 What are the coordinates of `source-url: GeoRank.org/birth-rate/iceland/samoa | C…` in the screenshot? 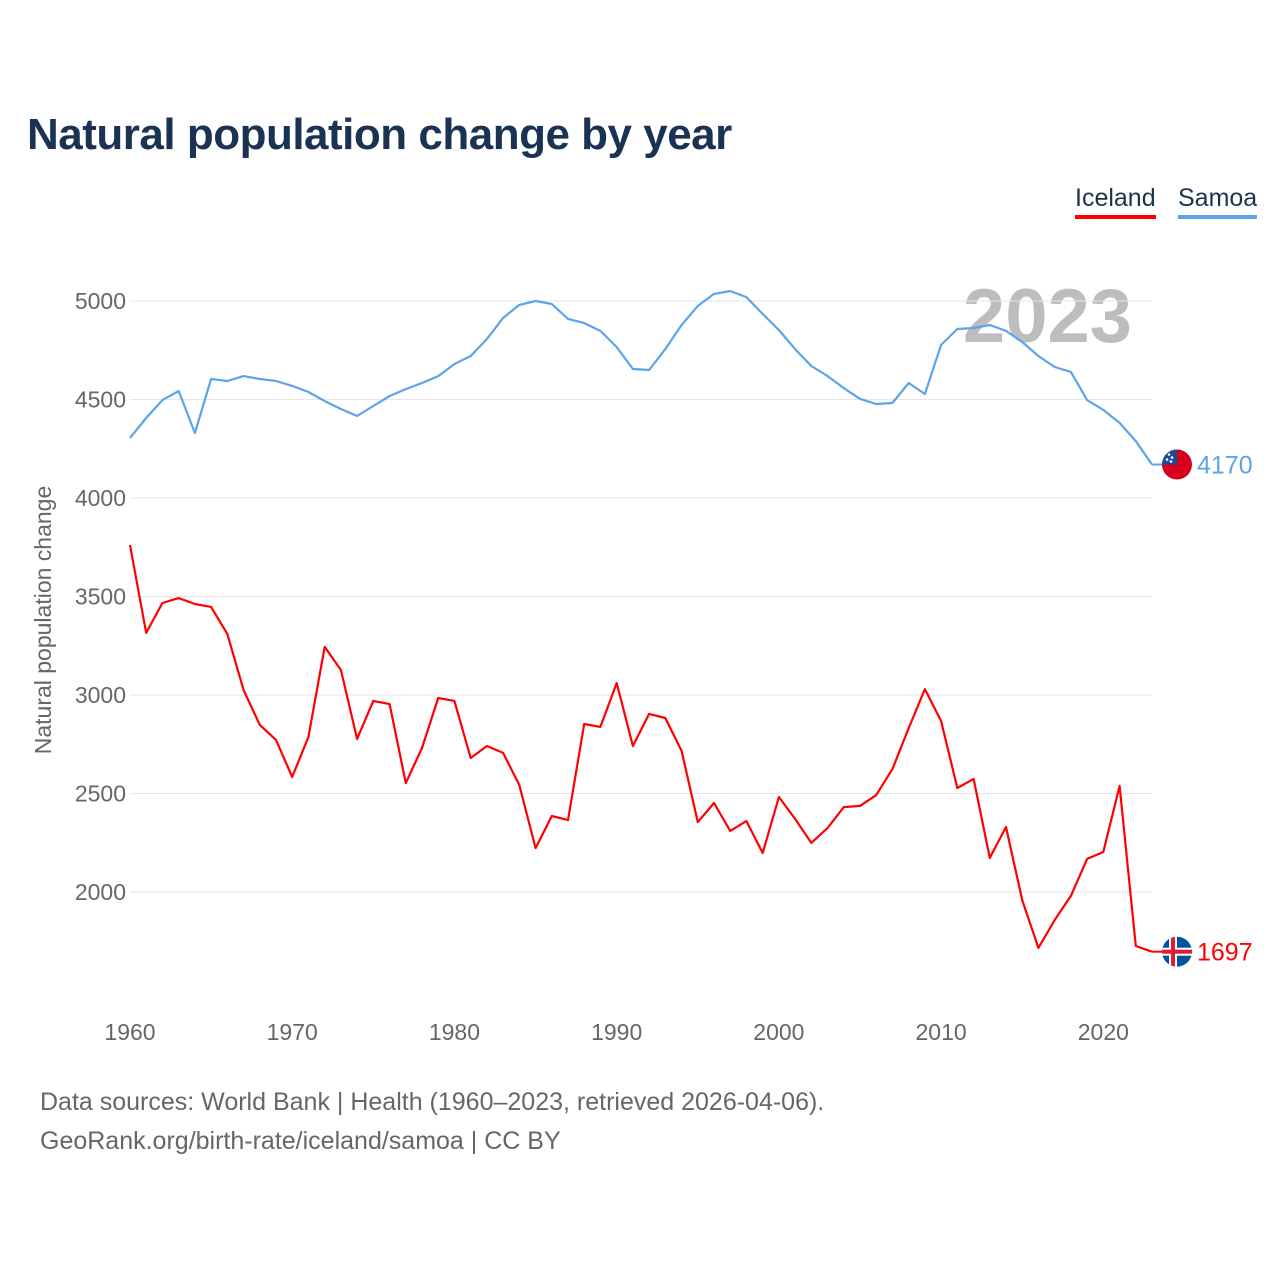 It's located at (300, 1141).